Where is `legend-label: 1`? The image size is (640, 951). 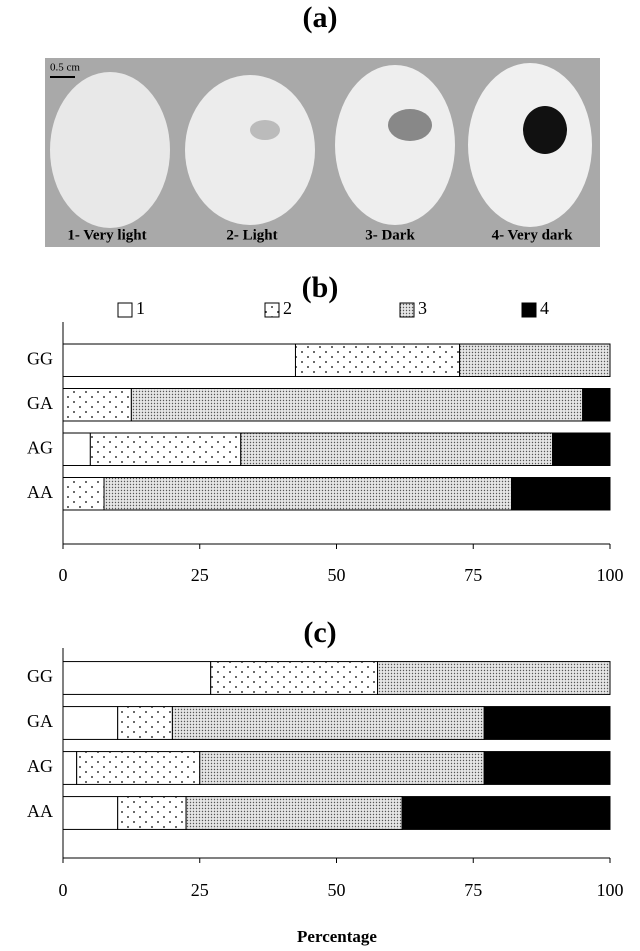 legend-label: 1 is located at coordinates (140, 308).